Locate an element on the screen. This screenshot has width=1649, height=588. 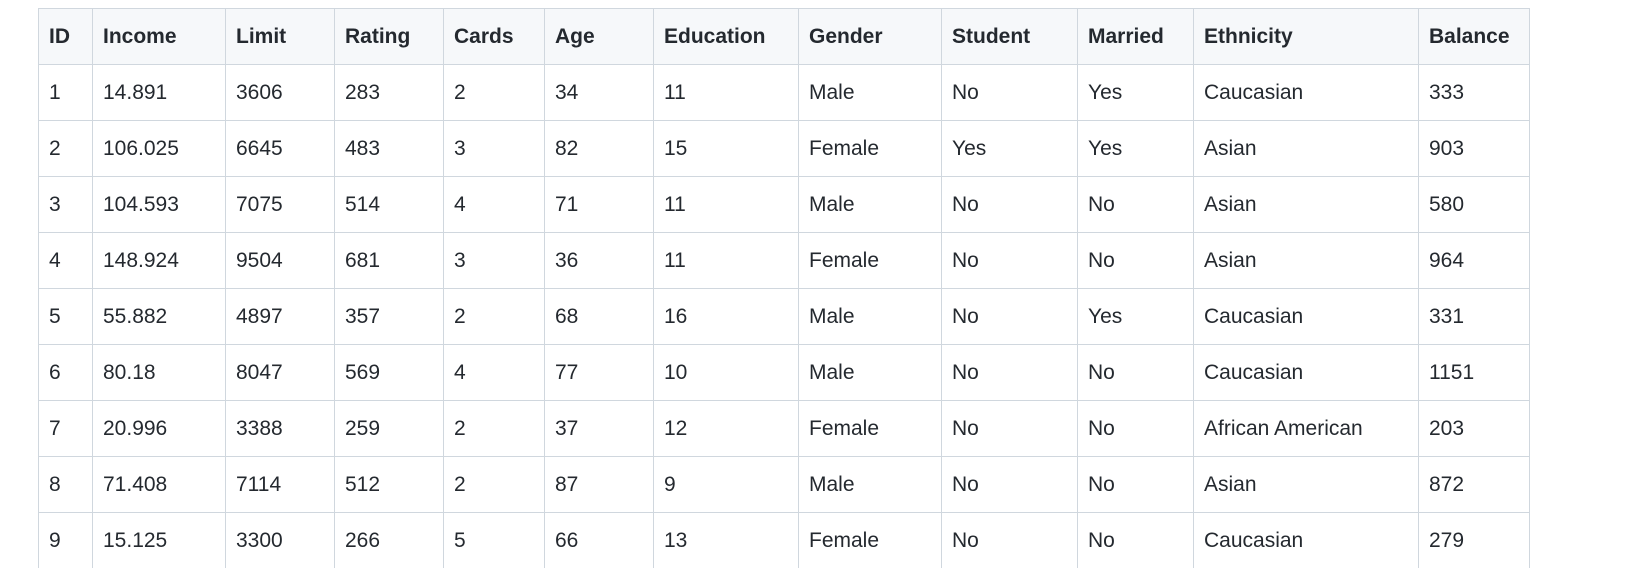
table-cell-rating: 512 is located at coordinates (389, 484).